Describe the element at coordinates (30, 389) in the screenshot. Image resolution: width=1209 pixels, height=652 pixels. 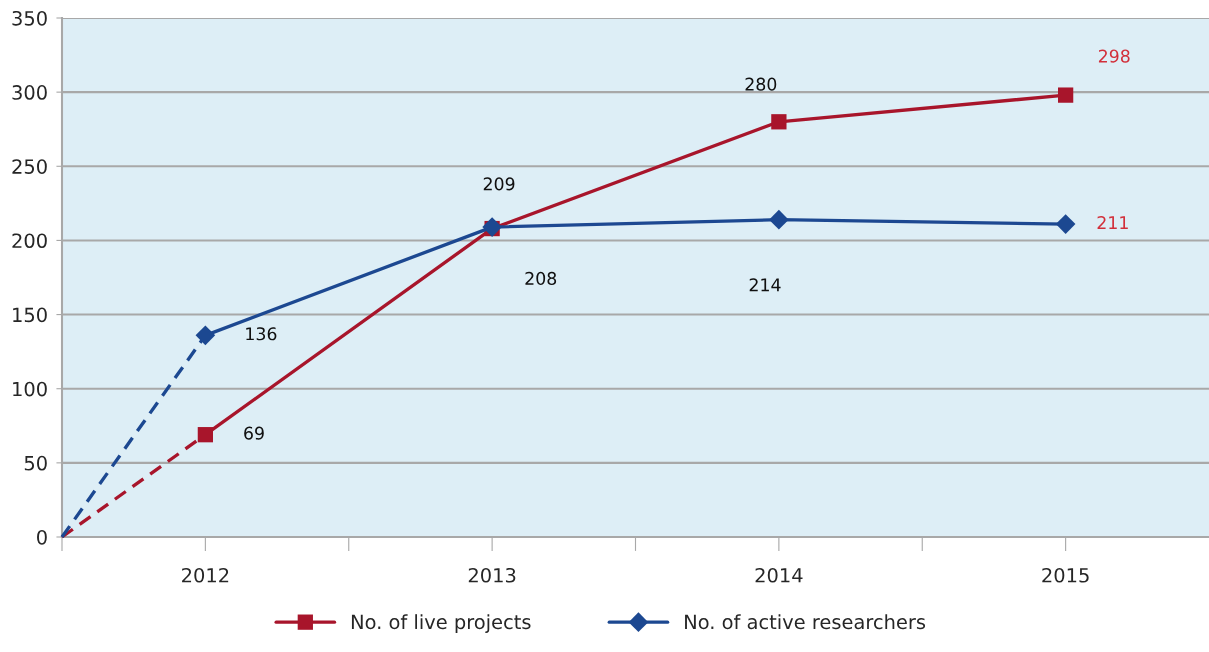
I see `y-tick-label: 100` at that location.